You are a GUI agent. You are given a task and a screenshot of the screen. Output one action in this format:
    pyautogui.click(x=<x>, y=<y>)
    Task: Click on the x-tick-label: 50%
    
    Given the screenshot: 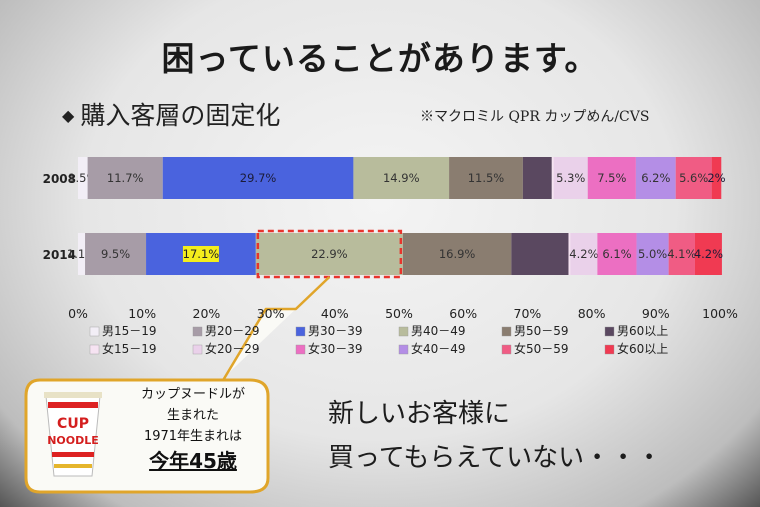 What is the action you would take?
    pyautogui.click(x=399, y=313)
    